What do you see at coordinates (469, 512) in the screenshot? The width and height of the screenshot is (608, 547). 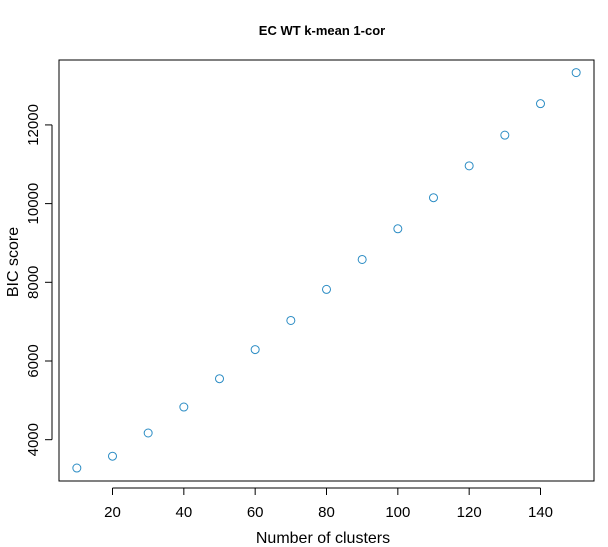 I see `x-tick-label: 120` at bounding box center [469, 512].